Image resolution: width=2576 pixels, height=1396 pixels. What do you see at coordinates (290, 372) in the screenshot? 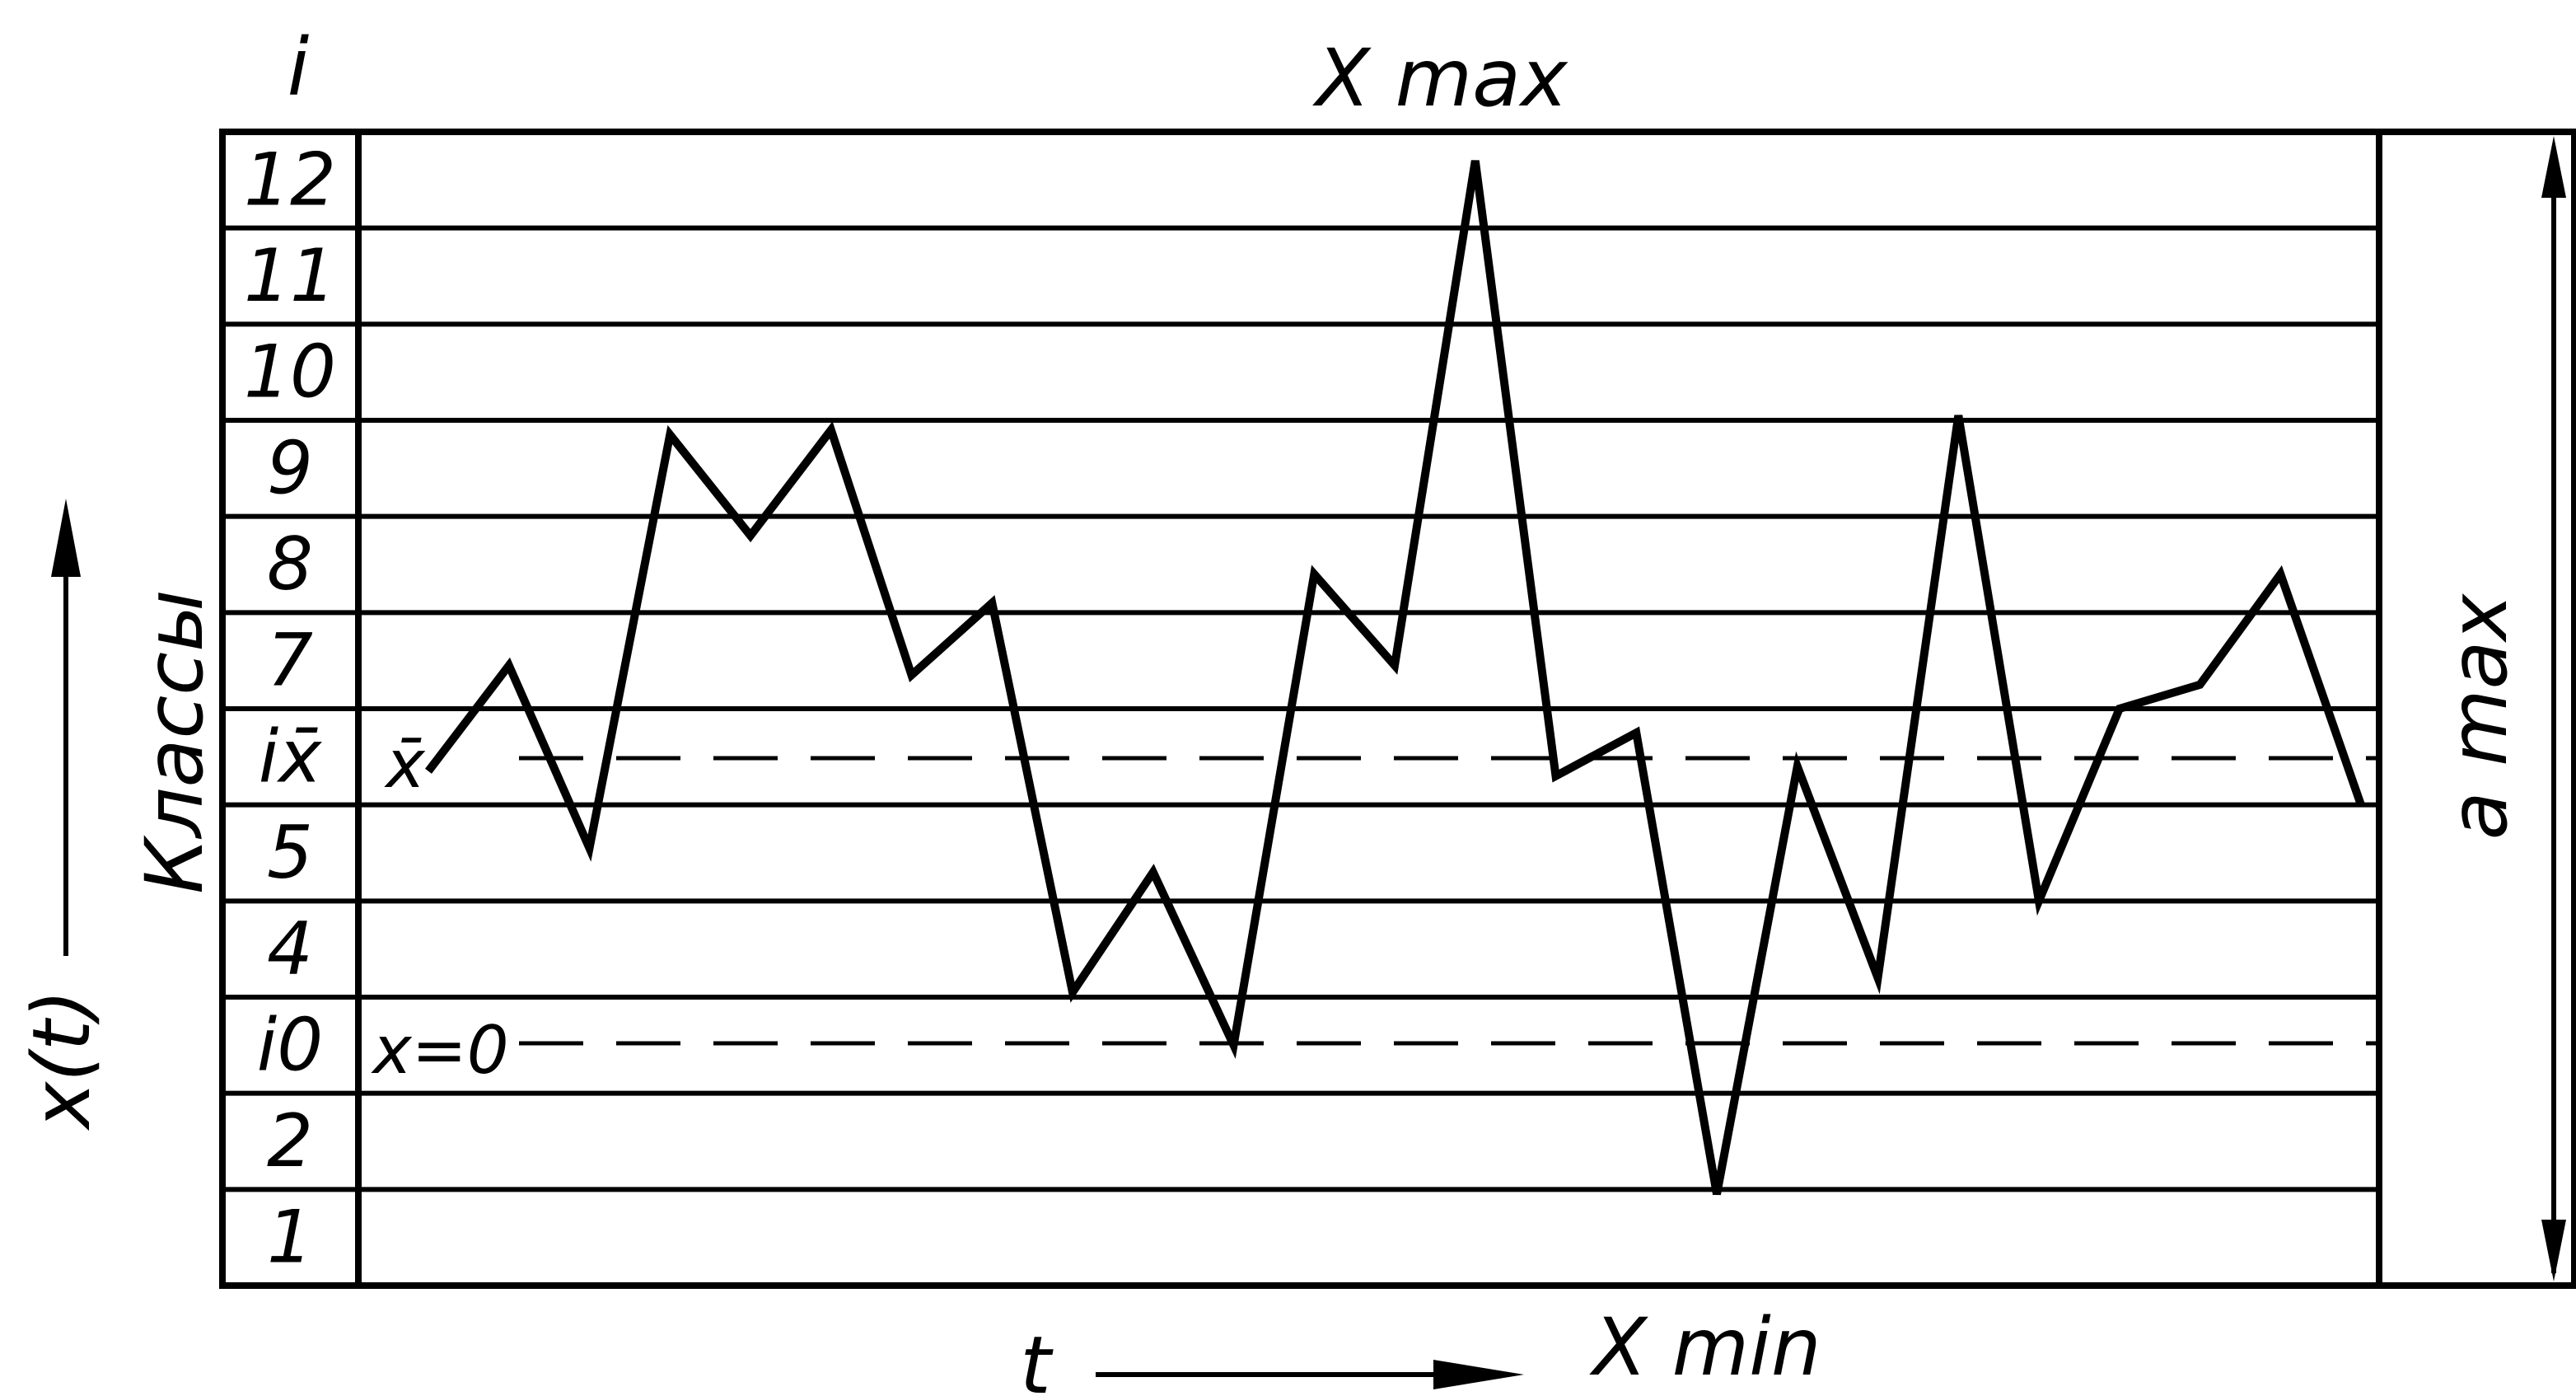
I see `class-label: 10` at bounding box center [290, 372].